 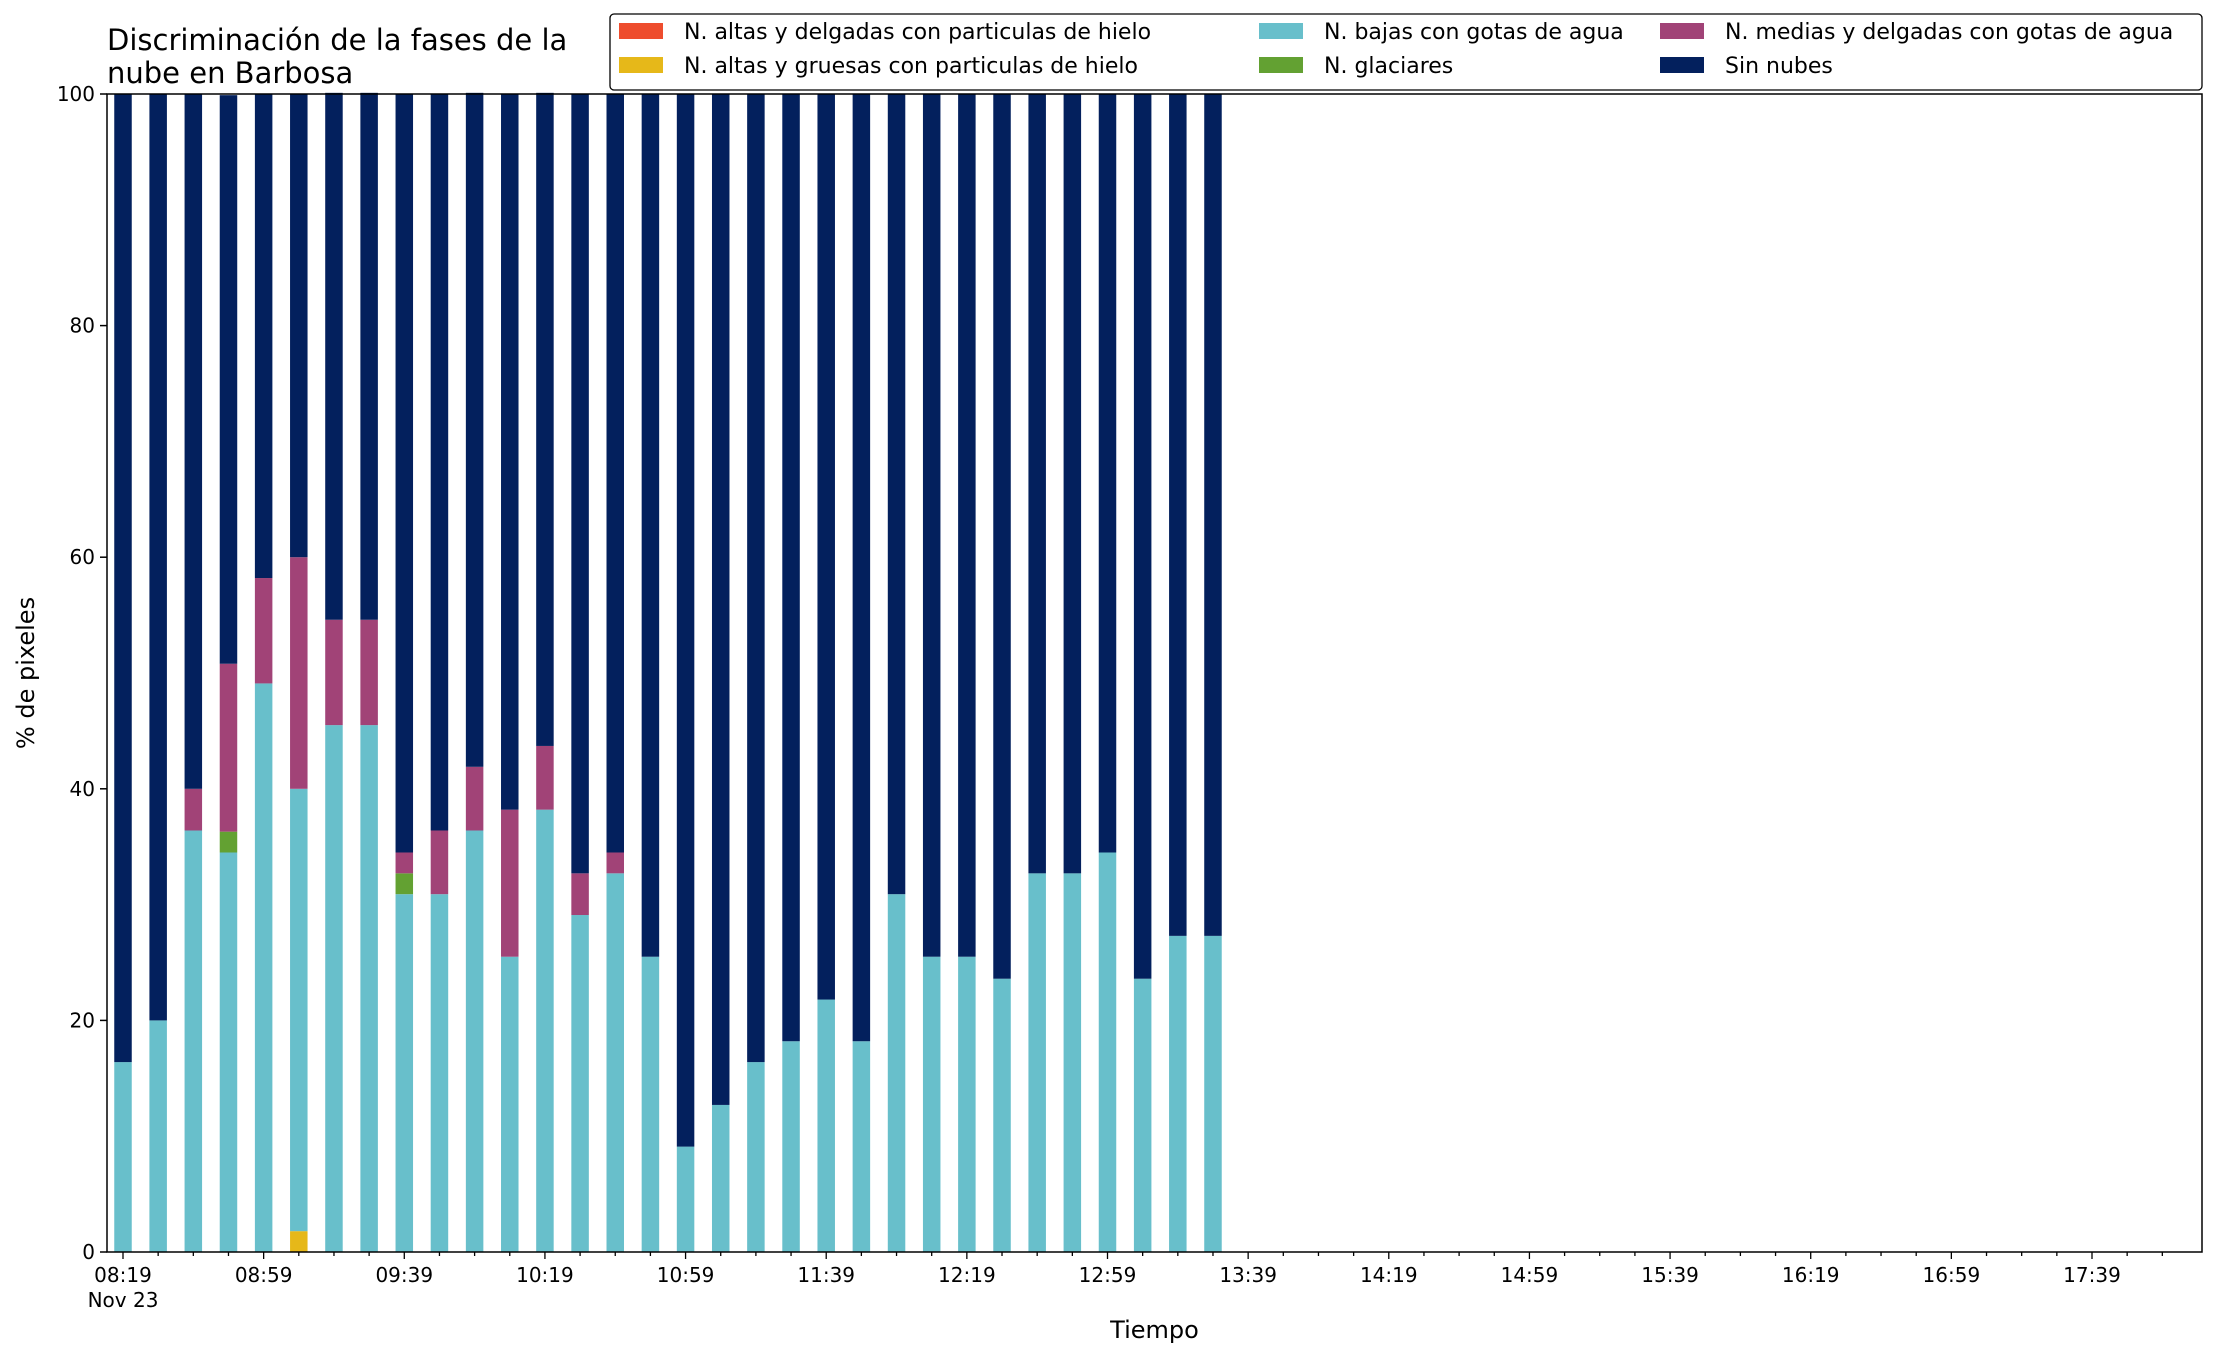 What do you see at coordinates (82, 673) in the screenshot?
I see `y-axis: 0 20 40 60 80 100` at bounding box center [82, 673].